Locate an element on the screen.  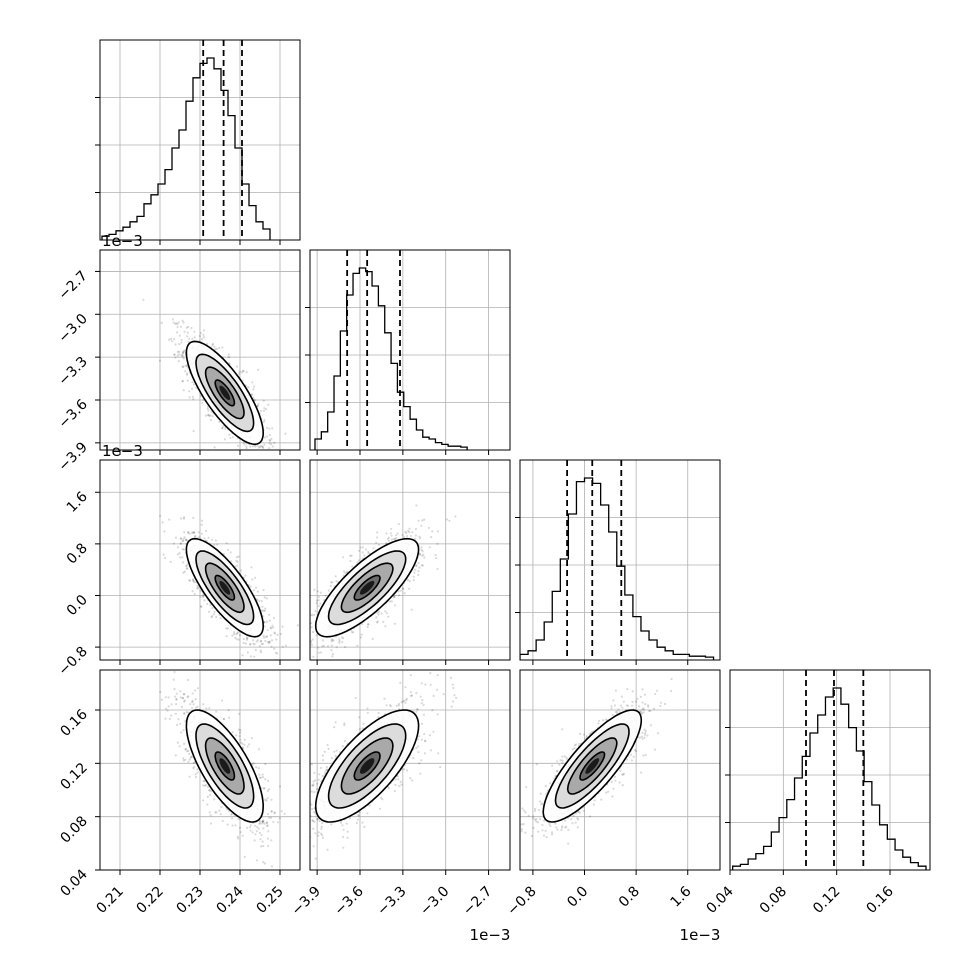
density-core is located at coordinates (225, 587).